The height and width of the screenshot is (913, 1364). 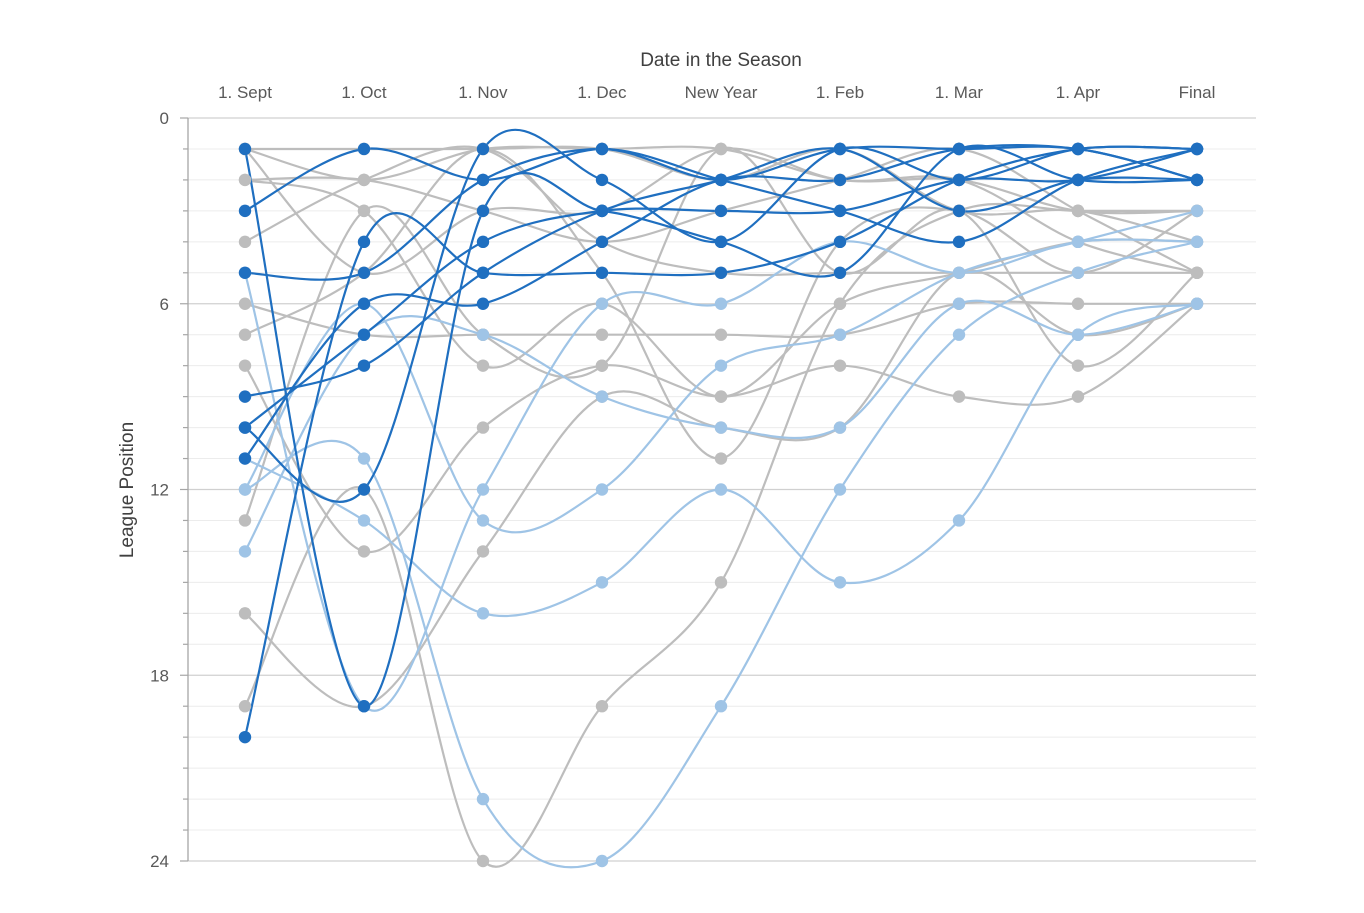 What do you see at coordinates (602, 92) in the screenshot?
I see `x-tick-label: 1. Dec` at bounding box center [602, 92].